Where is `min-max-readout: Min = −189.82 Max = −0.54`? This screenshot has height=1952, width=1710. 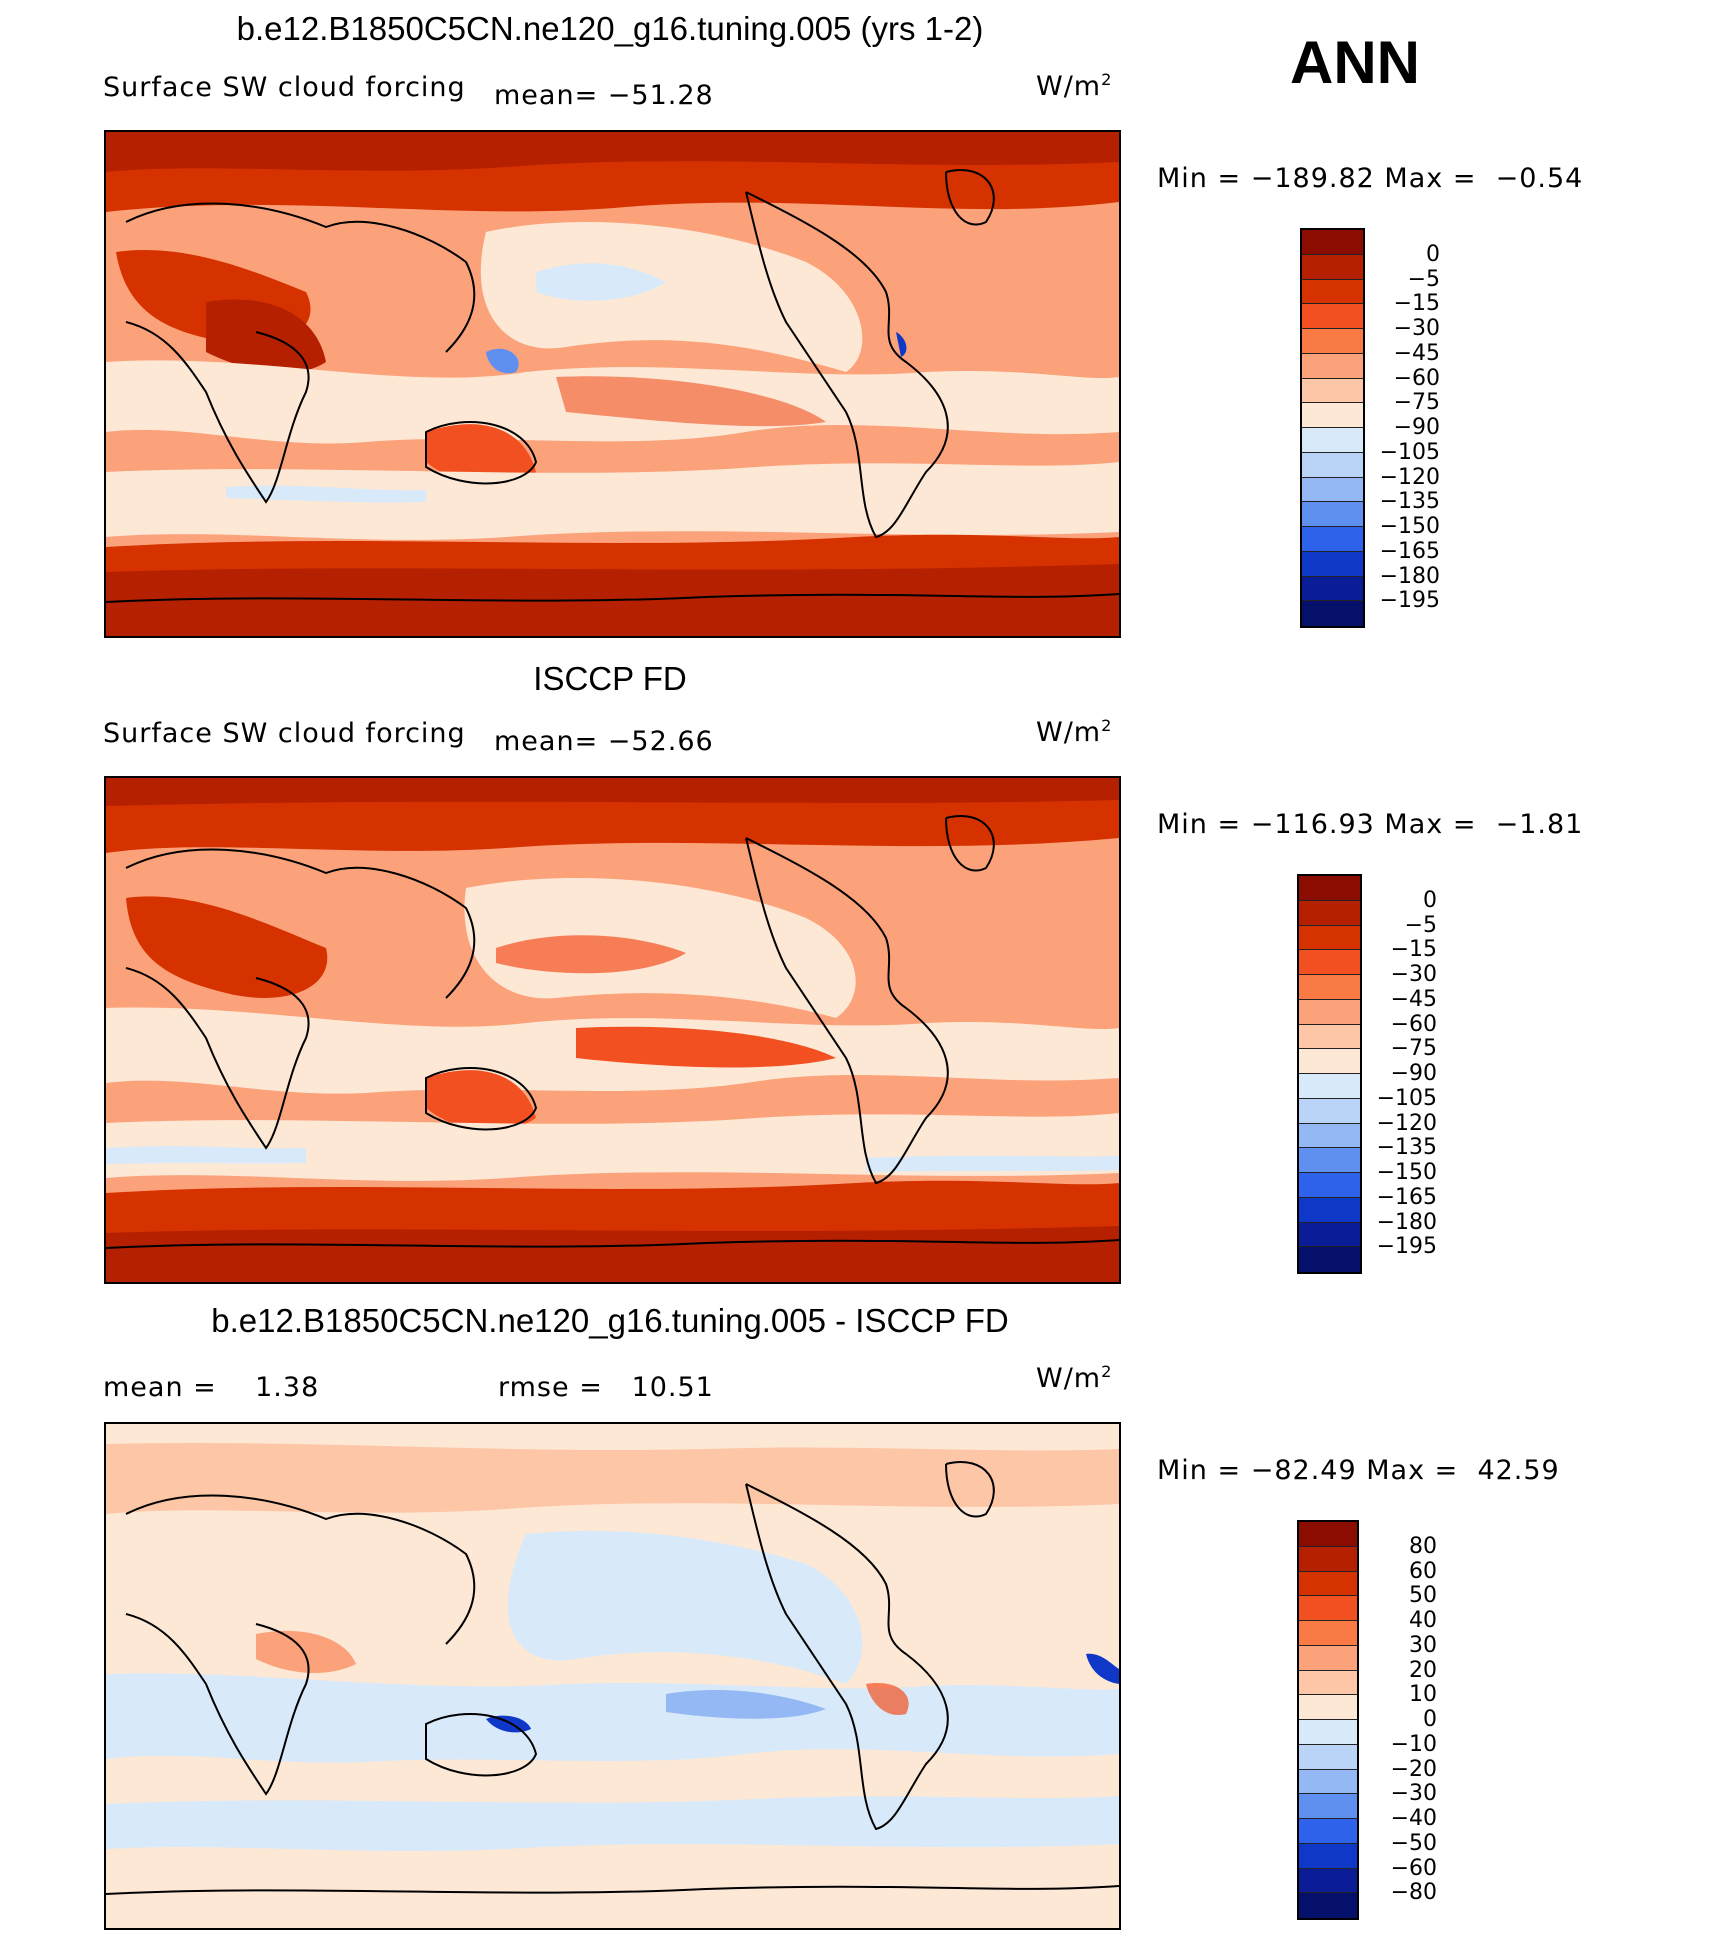
min-max-readout: Min = −189.82 Max = −0.54 is located at coordinates (1370, 178).